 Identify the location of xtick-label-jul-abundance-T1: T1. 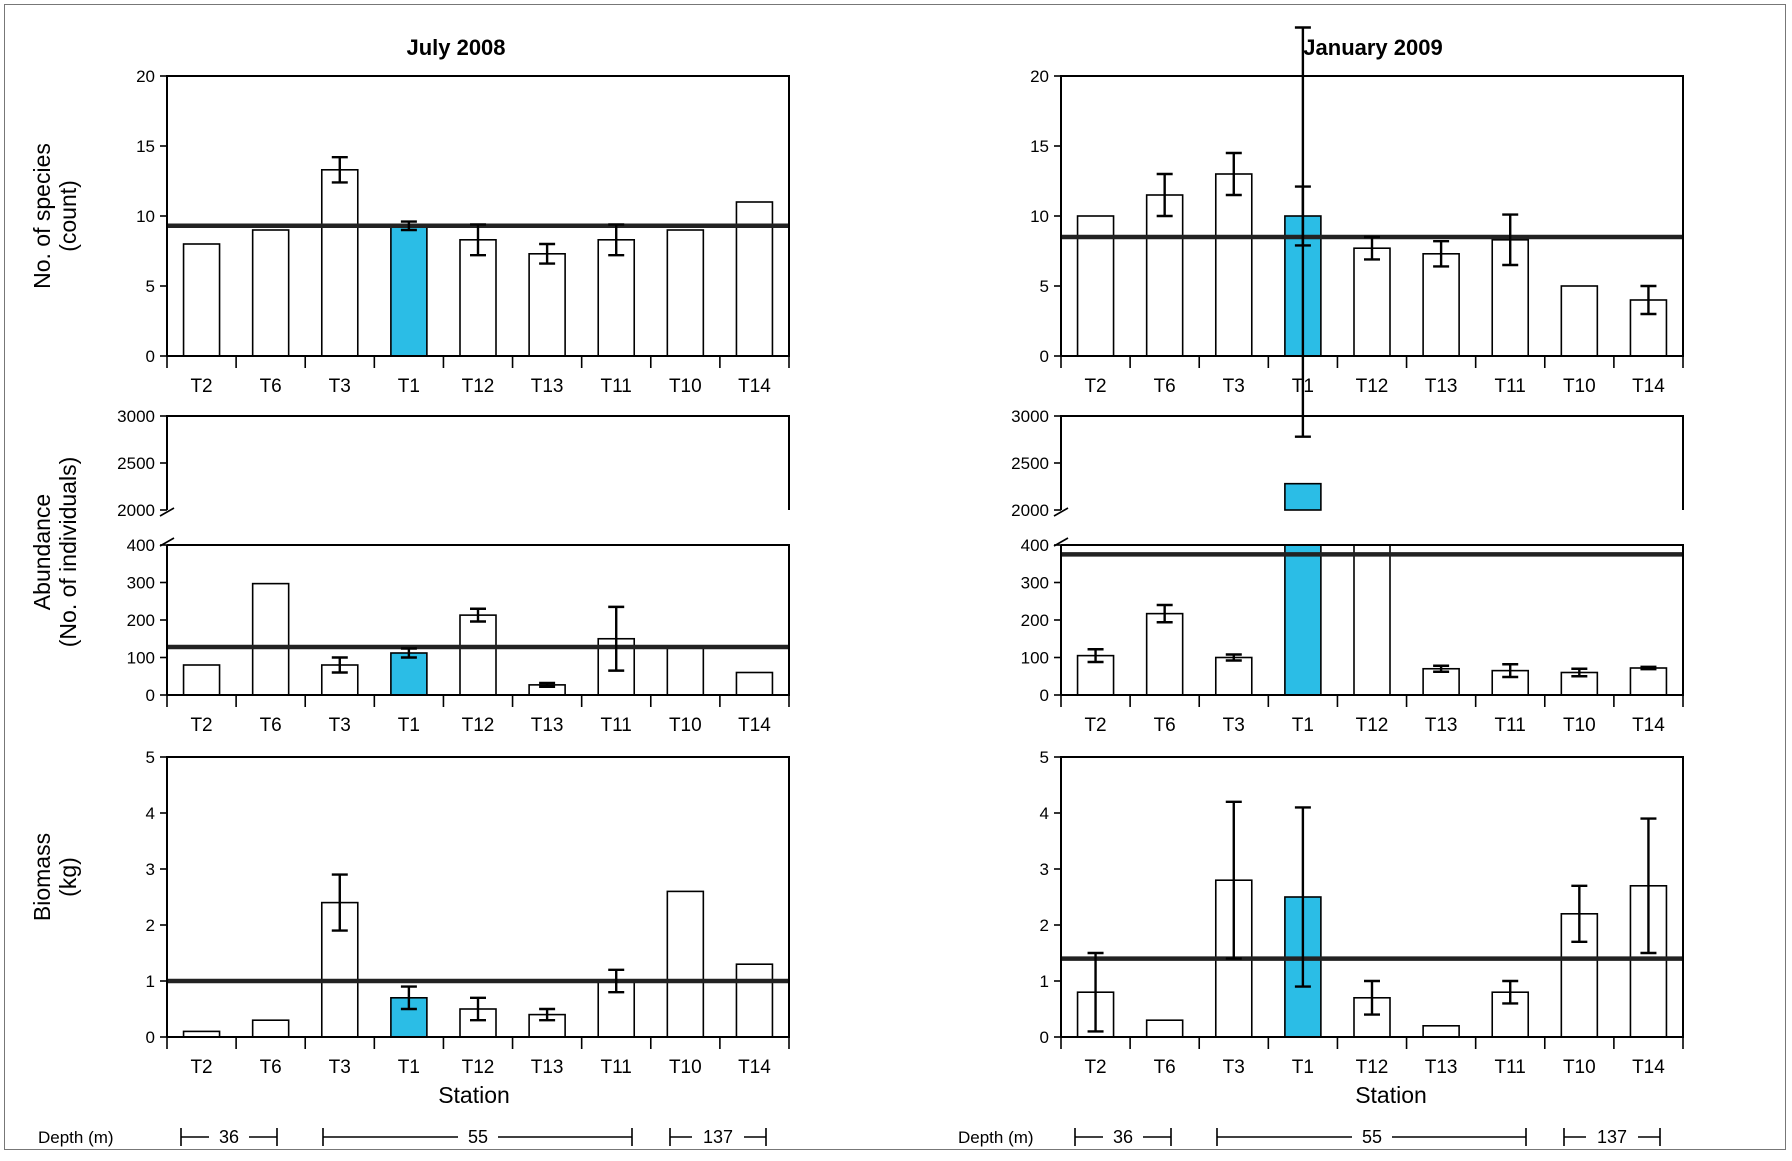
(409, 725).